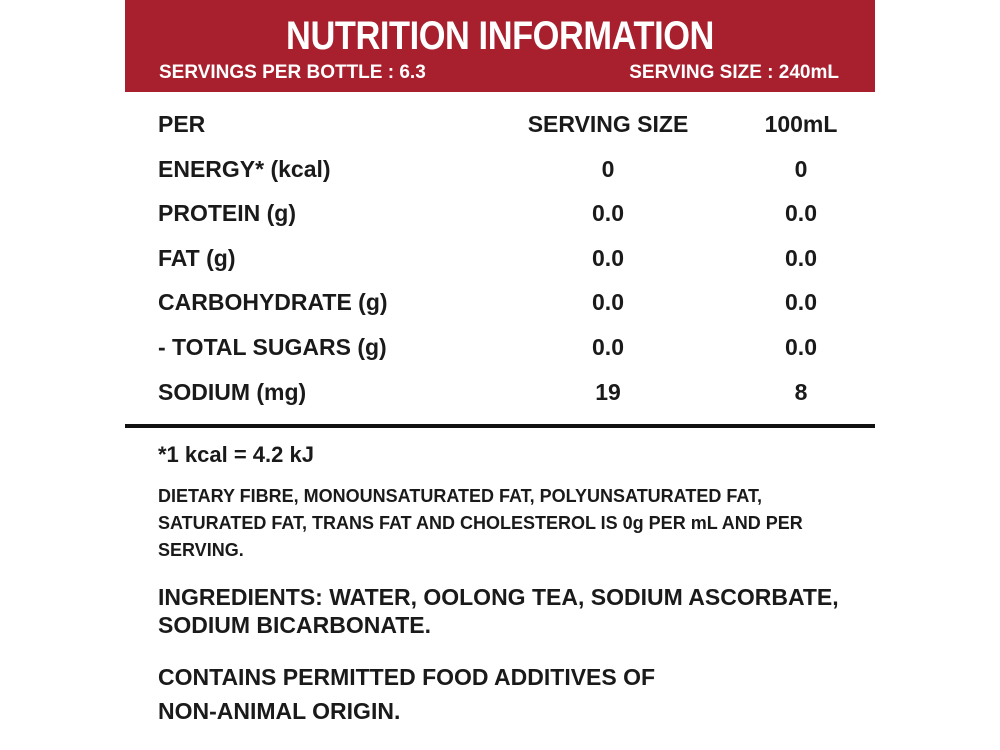  What do you see at coordinates (273, 302) in the screenshot?
I see `nutrient-name: CARBOHYDRATE (g)` at bounding box center [273, 302].